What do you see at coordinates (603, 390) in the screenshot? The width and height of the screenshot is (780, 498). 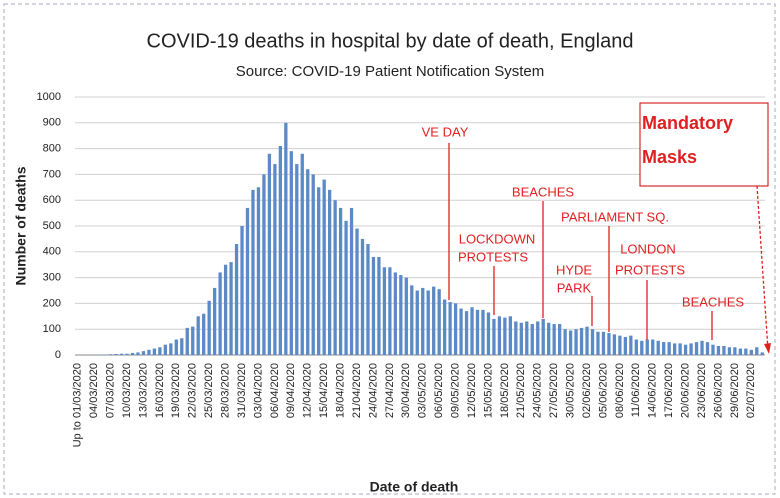 I see `x-tick-label: 05/06/2020` at bounding box center [603, 390].